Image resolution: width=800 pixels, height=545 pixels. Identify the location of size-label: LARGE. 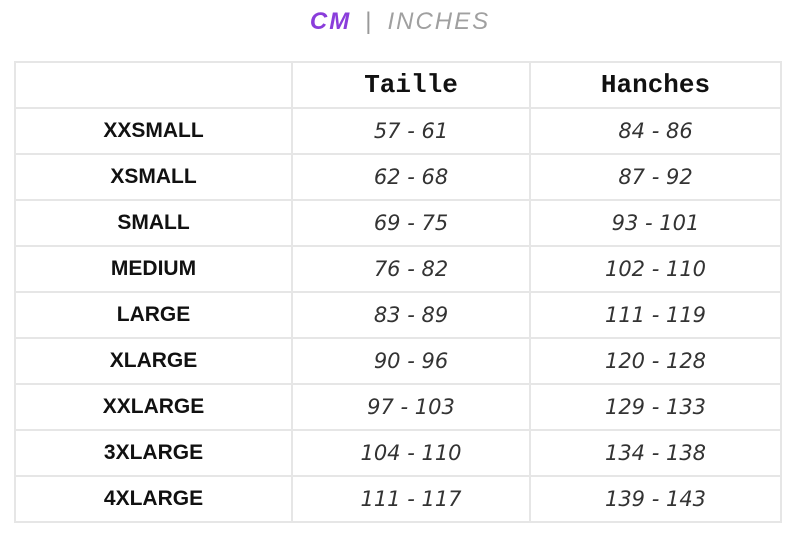
(153, 315).